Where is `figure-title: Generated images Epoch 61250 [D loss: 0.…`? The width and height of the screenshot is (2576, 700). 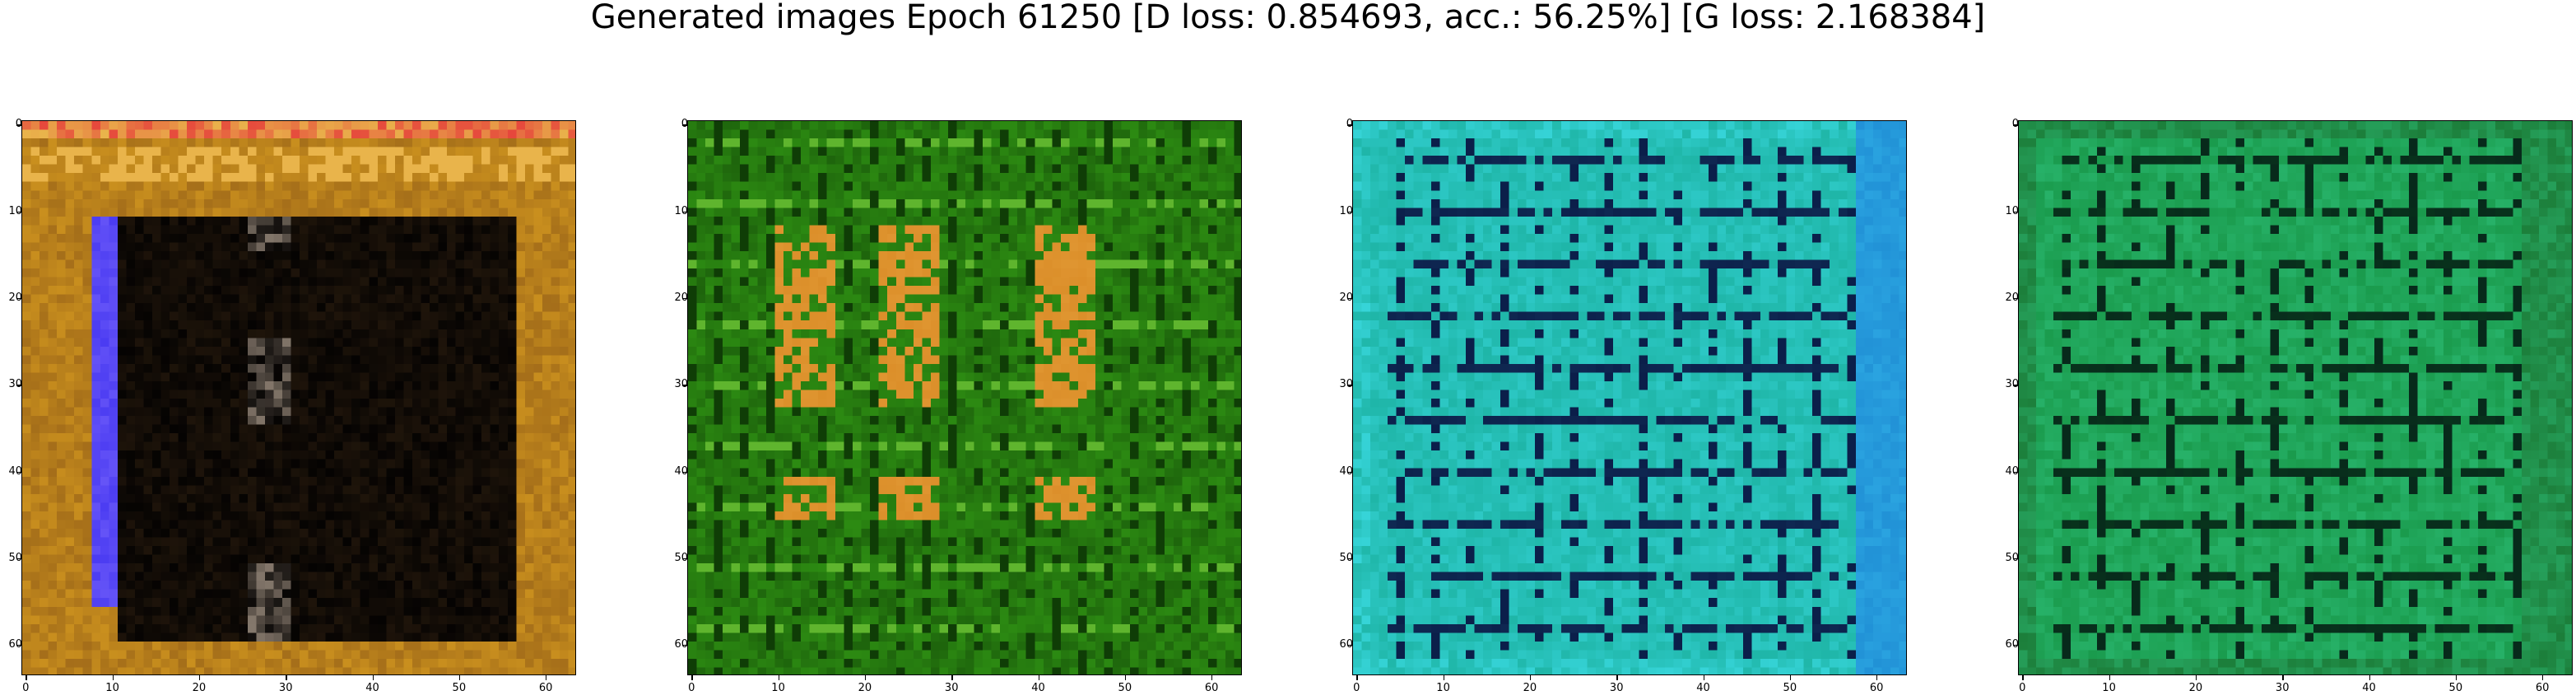
figure-title: Generated images Epoch 61250 [D loss: 0.… is located at coordinates (1288, 17).